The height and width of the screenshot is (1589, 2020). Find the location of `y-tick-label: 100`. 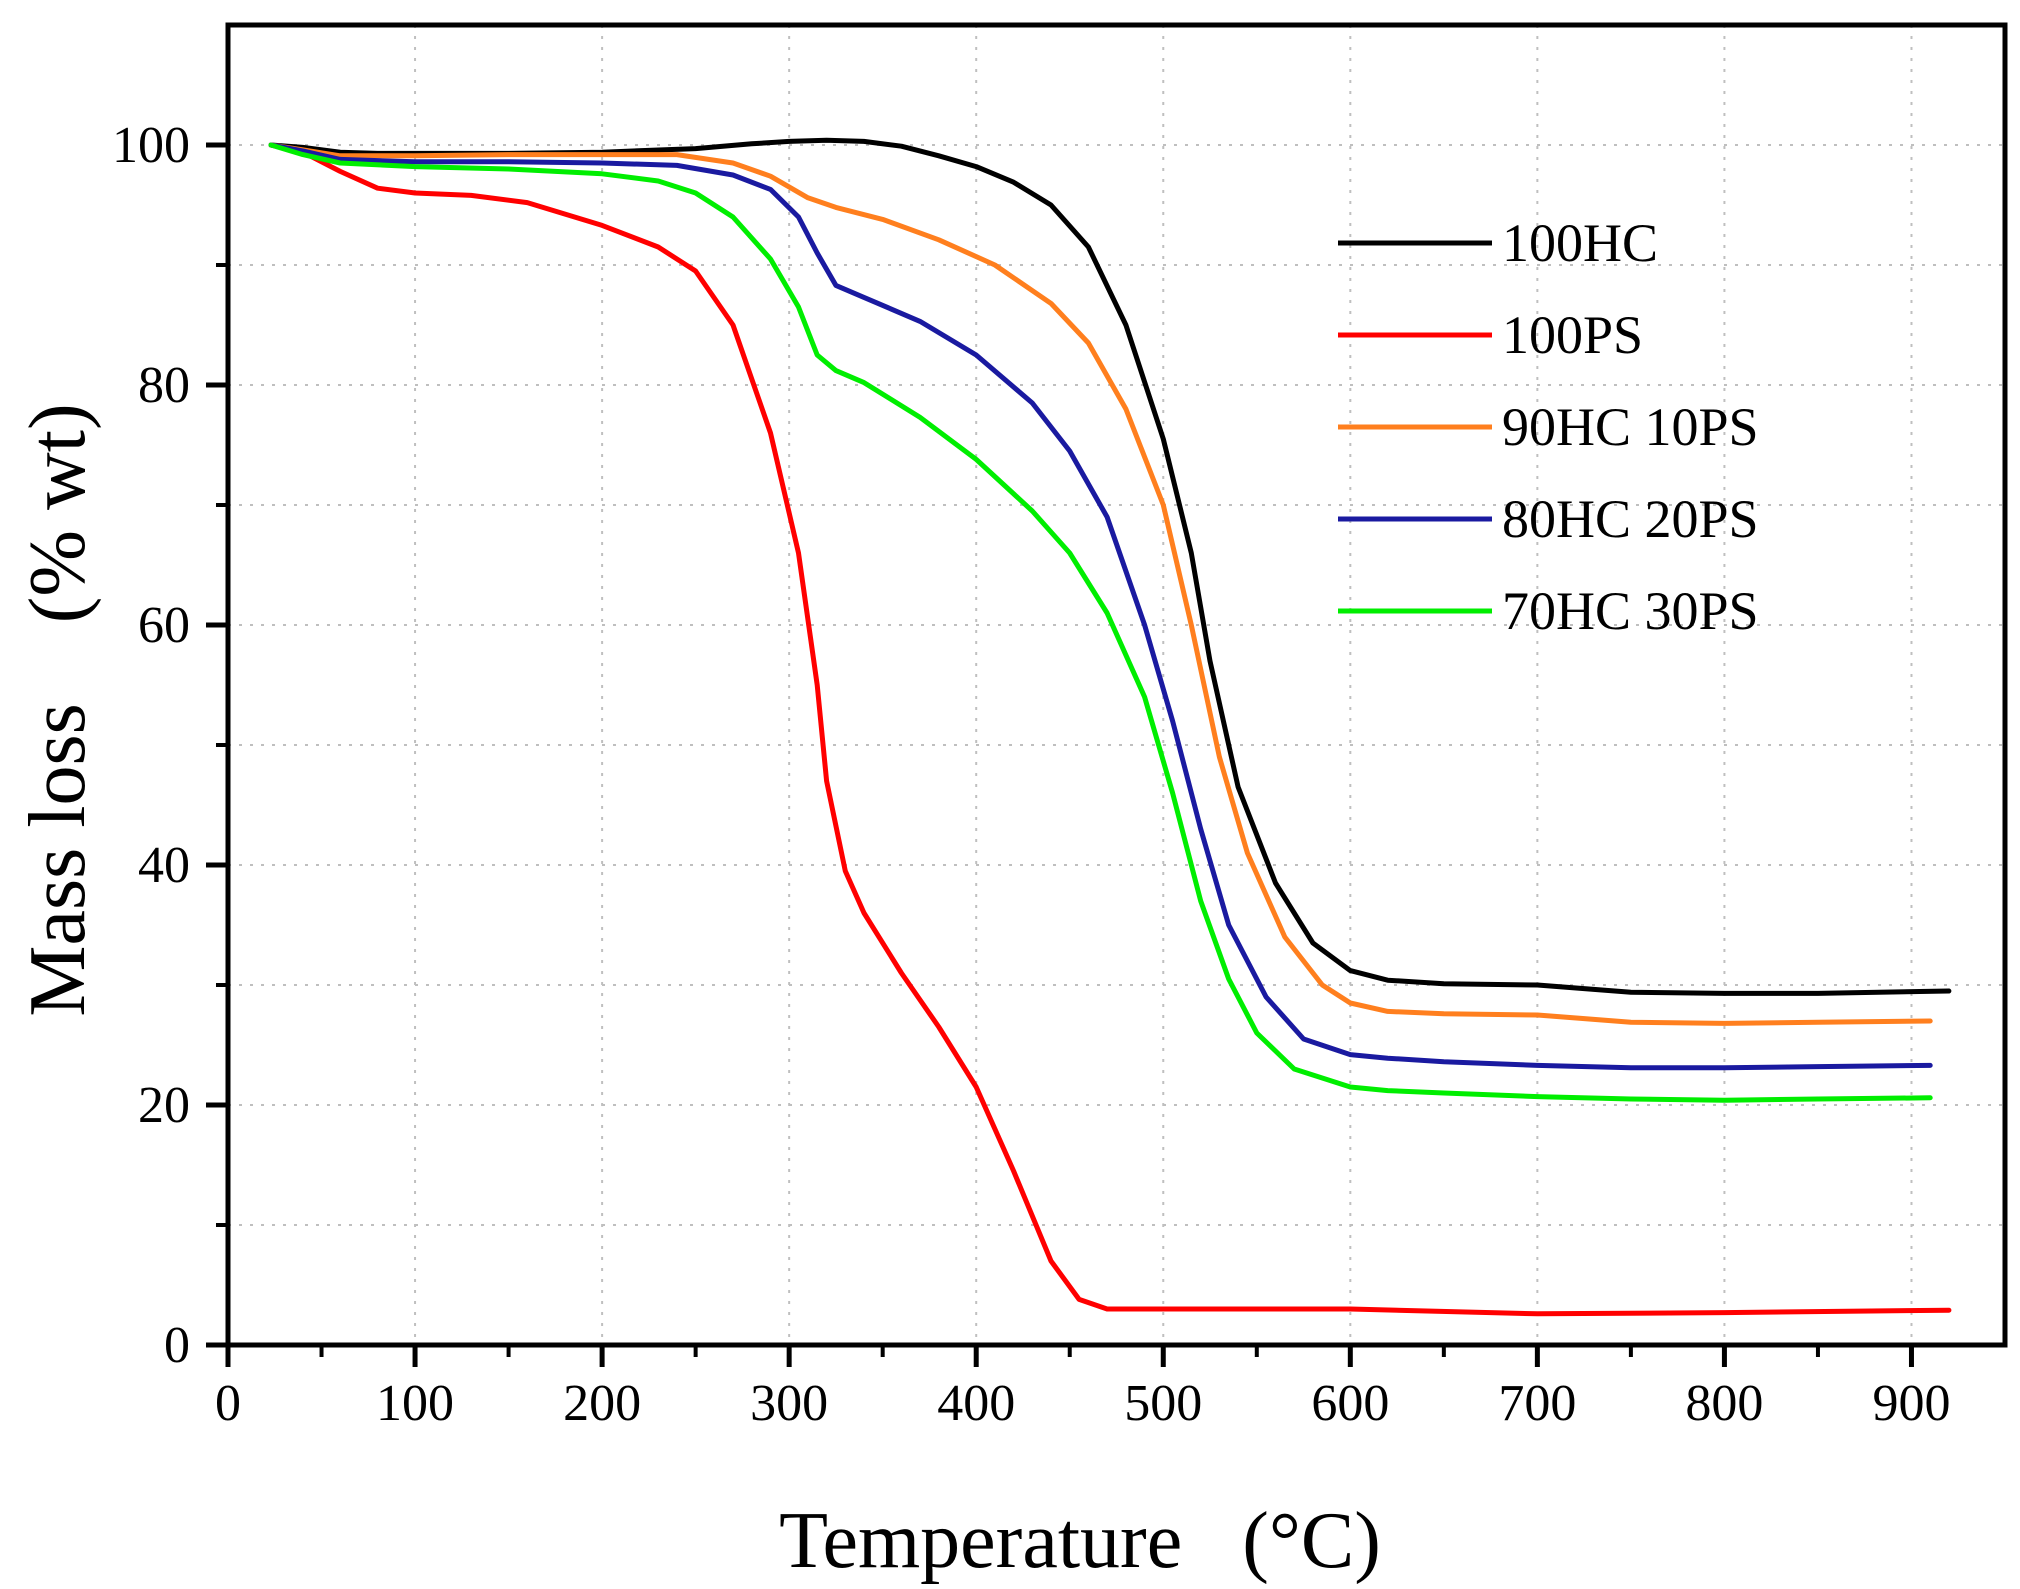

y-tick-label: 100 is located at coordinates (151, 145).